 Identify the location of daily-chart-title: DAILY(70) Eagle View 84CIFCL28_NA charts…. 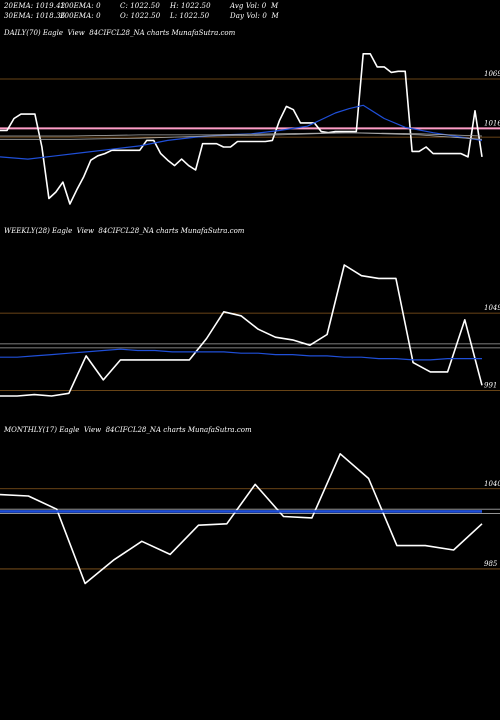
(120, 33).